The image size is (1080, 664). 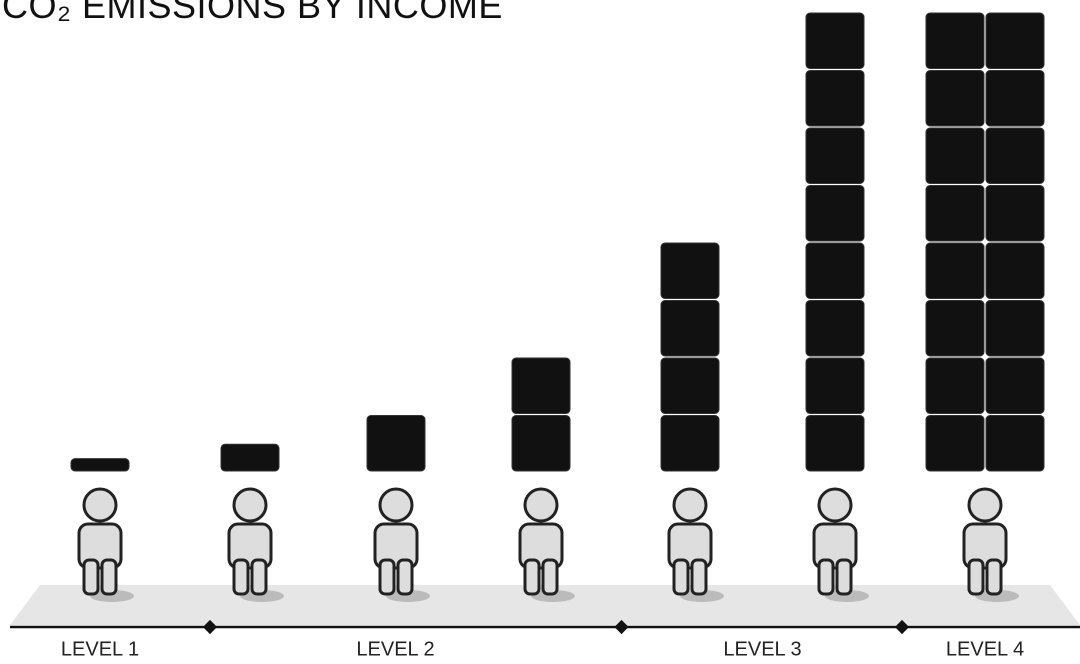 I want to click on chart-title: CO₂ EMISSIONS BY INCOME, so click(x=252, y=13).